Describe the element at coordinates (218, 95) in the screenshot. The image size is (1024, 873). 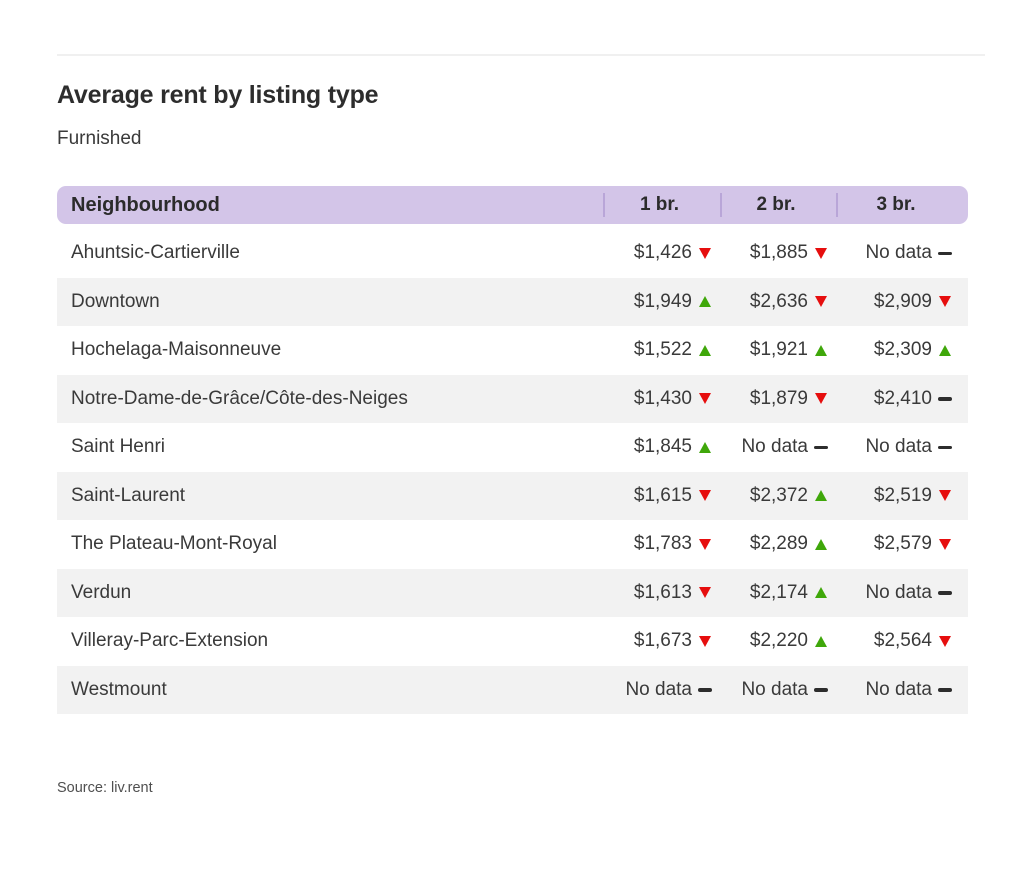
I see `page-title: Average rent by listing type` at that location.